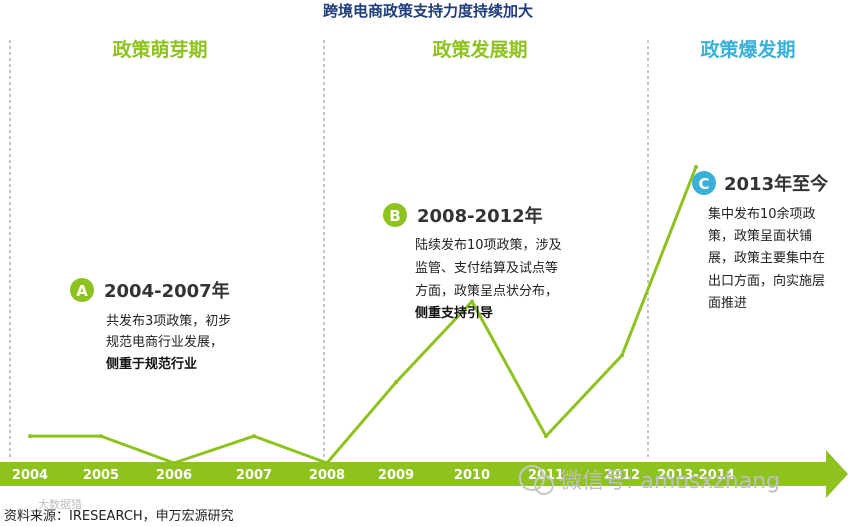 The width and height of the screenshot is (856, 527). I want to click on annotation-a-line-1: 共发布3项政策，初步, so click(168, 321).